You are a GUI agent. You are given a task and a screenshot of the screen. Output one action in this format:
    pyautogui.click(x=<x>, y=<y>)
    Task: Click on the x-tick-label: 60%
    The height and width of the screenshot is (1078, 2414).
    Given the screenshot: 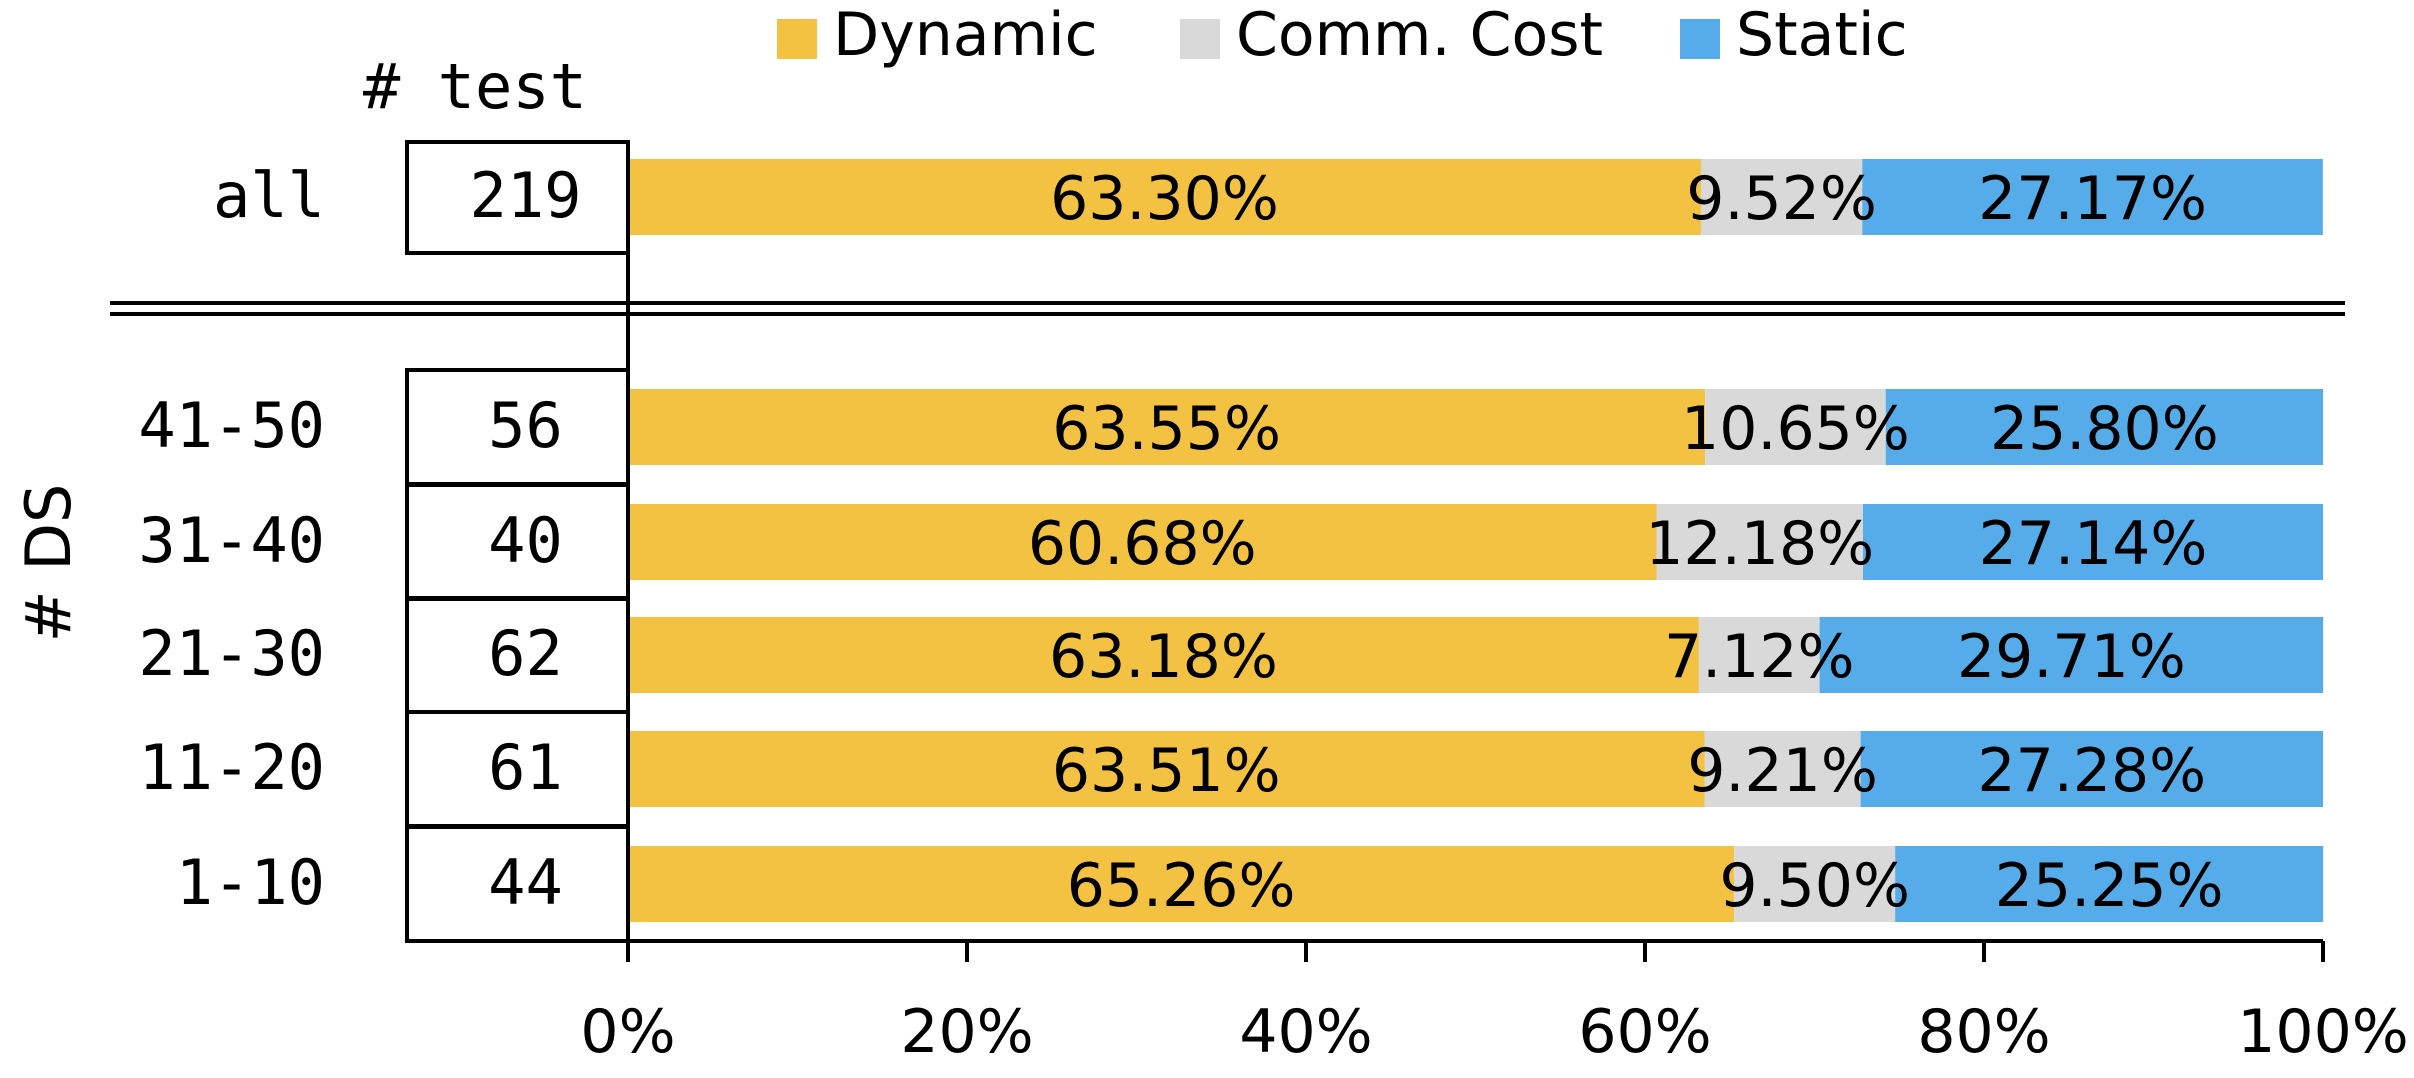 What is the action you would take?
    pyautogui.click(x=1644, y=1032)
    